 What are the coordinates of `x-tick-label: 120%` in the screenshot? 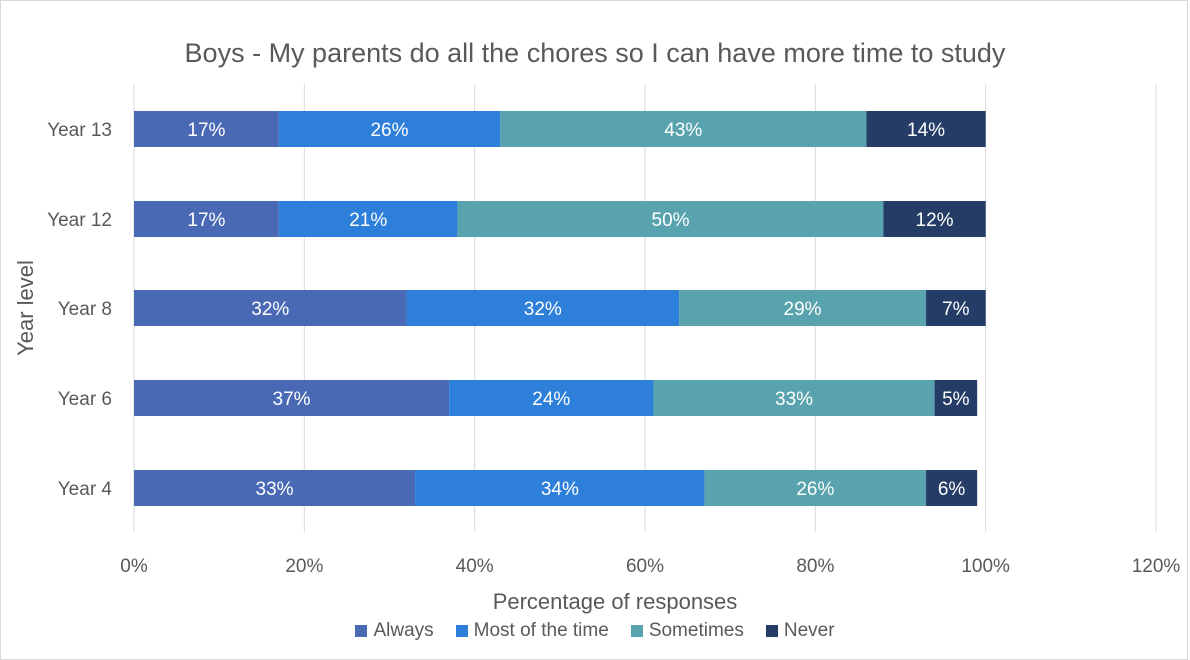 It's located at (1156, 566).